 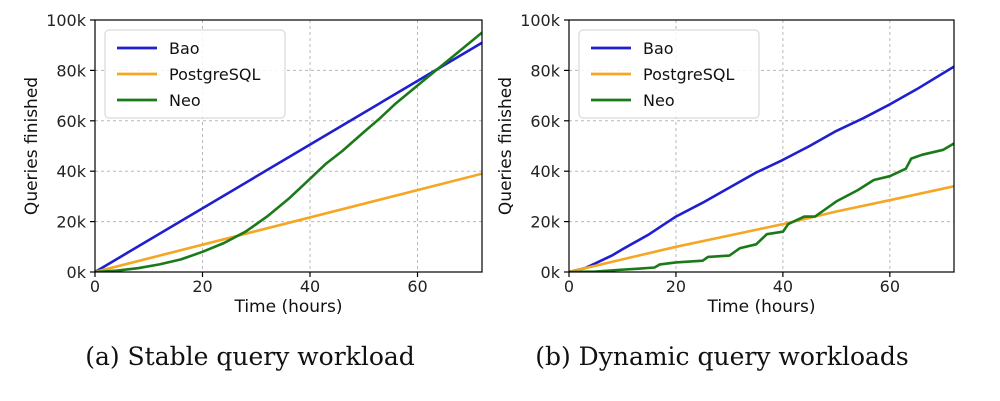 I want to click on figure-caption: (a) Stable query workload, so click(x=250, y=356).